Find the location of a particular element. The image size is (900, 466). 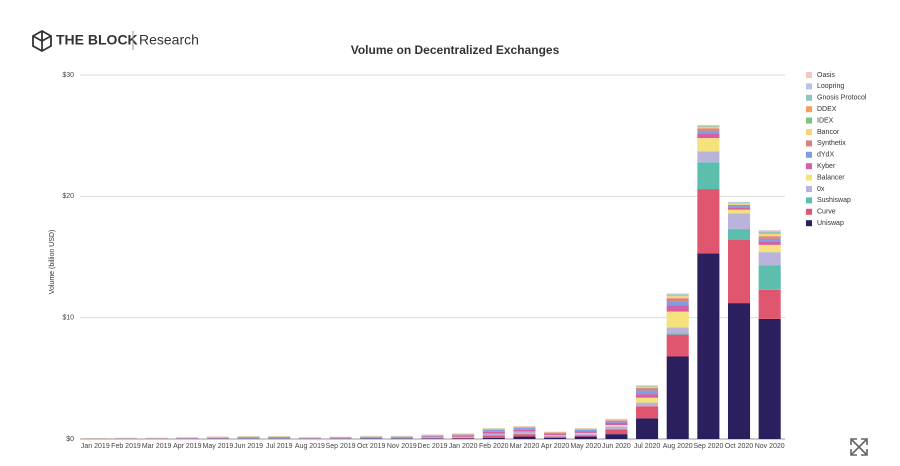

x-tick-label: Mar 2019 is located at coordinates (157, 446).